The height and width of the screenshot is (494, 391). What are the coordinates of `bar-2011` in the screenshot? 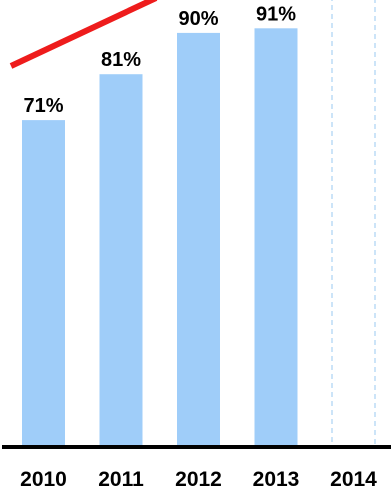 It's located at (121, 260).